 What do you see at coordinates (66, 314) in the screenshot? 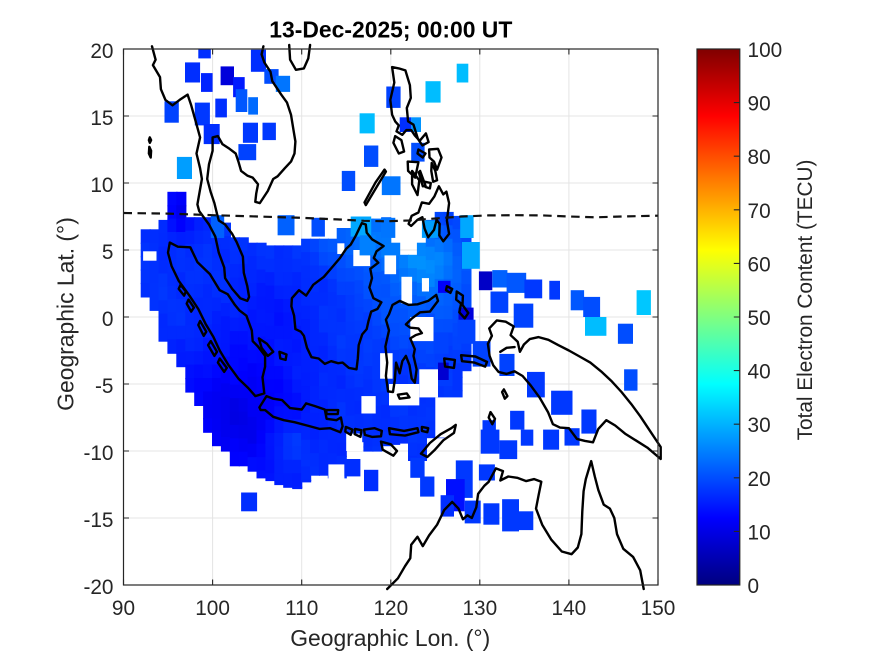
I see `svg-text: Geographic Lat. (°)` at bounding box center [66, 314].